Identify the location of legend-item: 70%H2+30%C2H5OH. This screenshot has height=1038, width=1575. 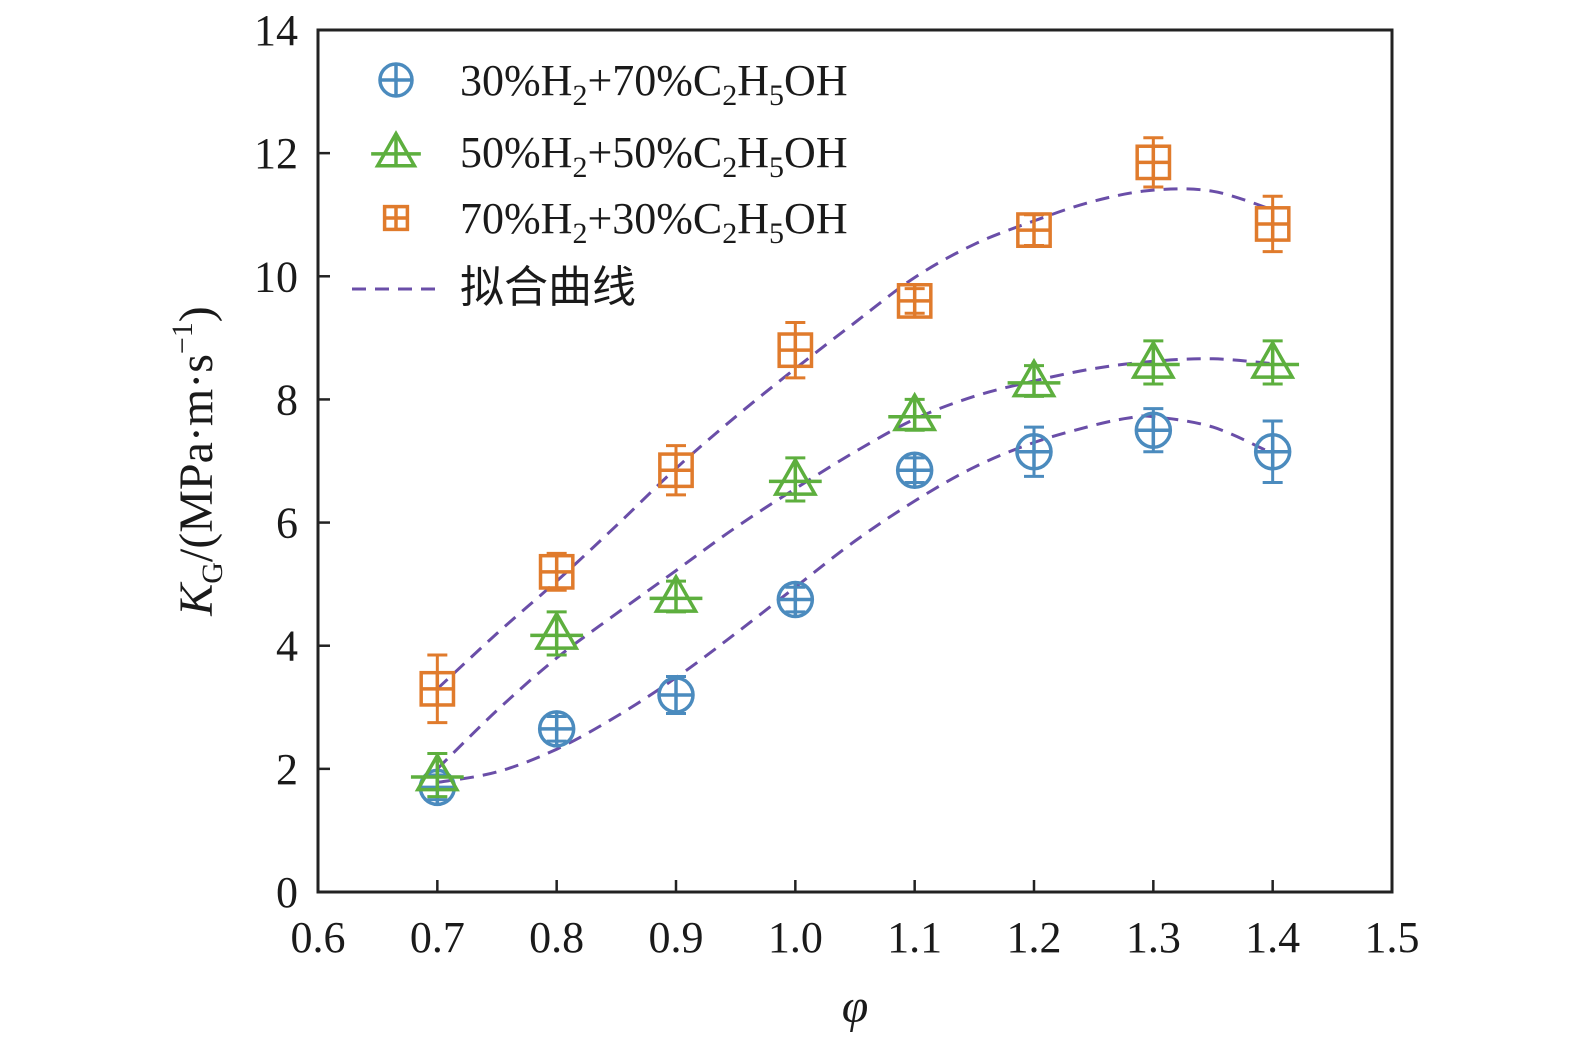
(615, 222).